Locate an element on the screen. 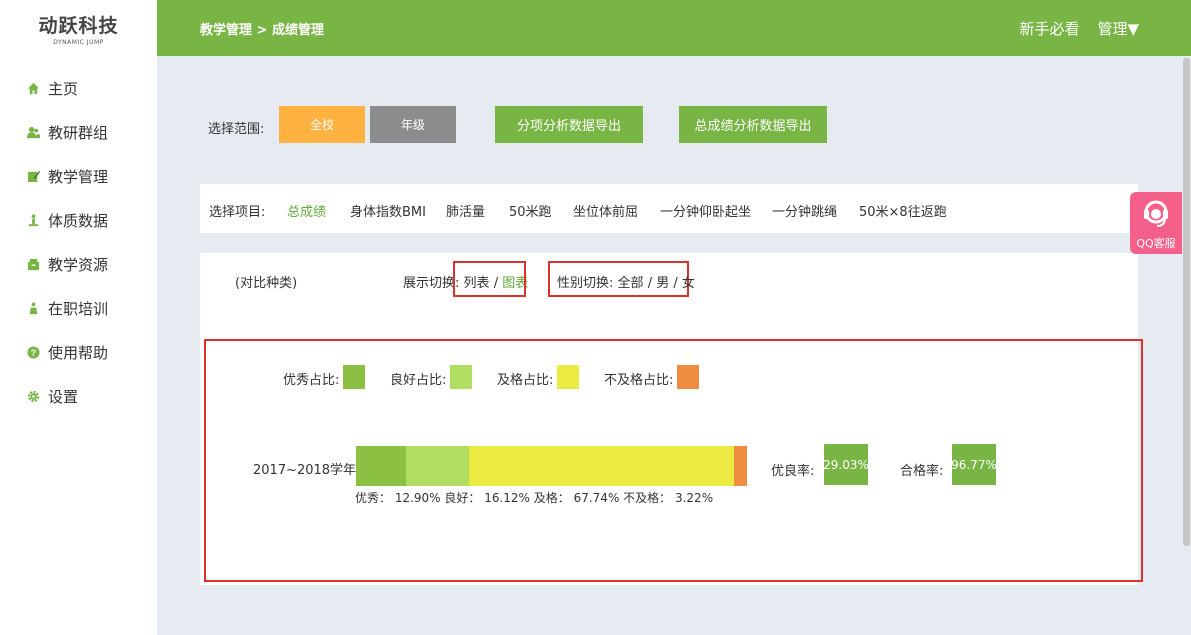  nav-label: 教学资源 is located at coordinates (78, 264).